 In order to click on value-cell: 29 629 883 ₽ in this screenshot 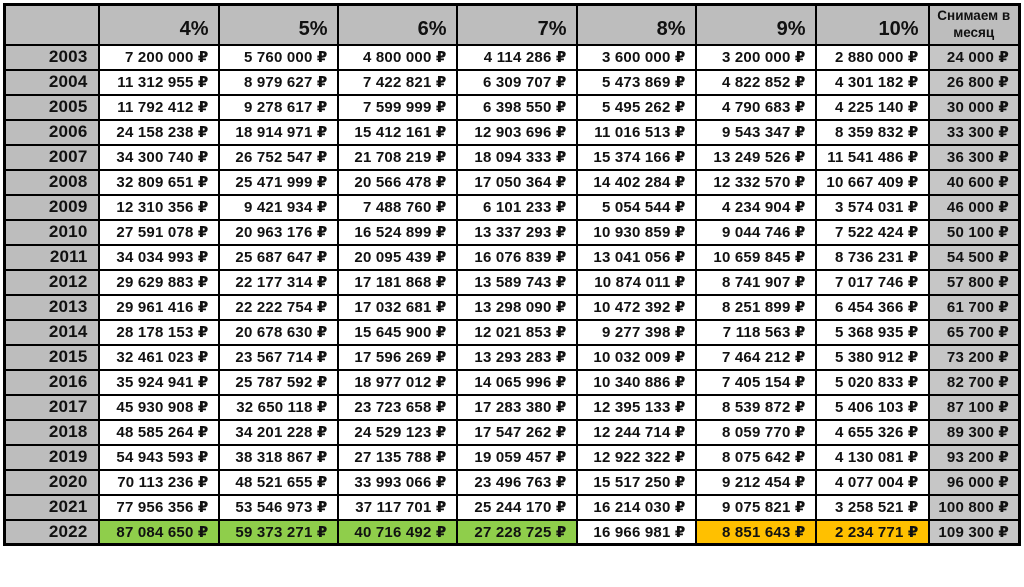, I will do `click(158, 282)`.